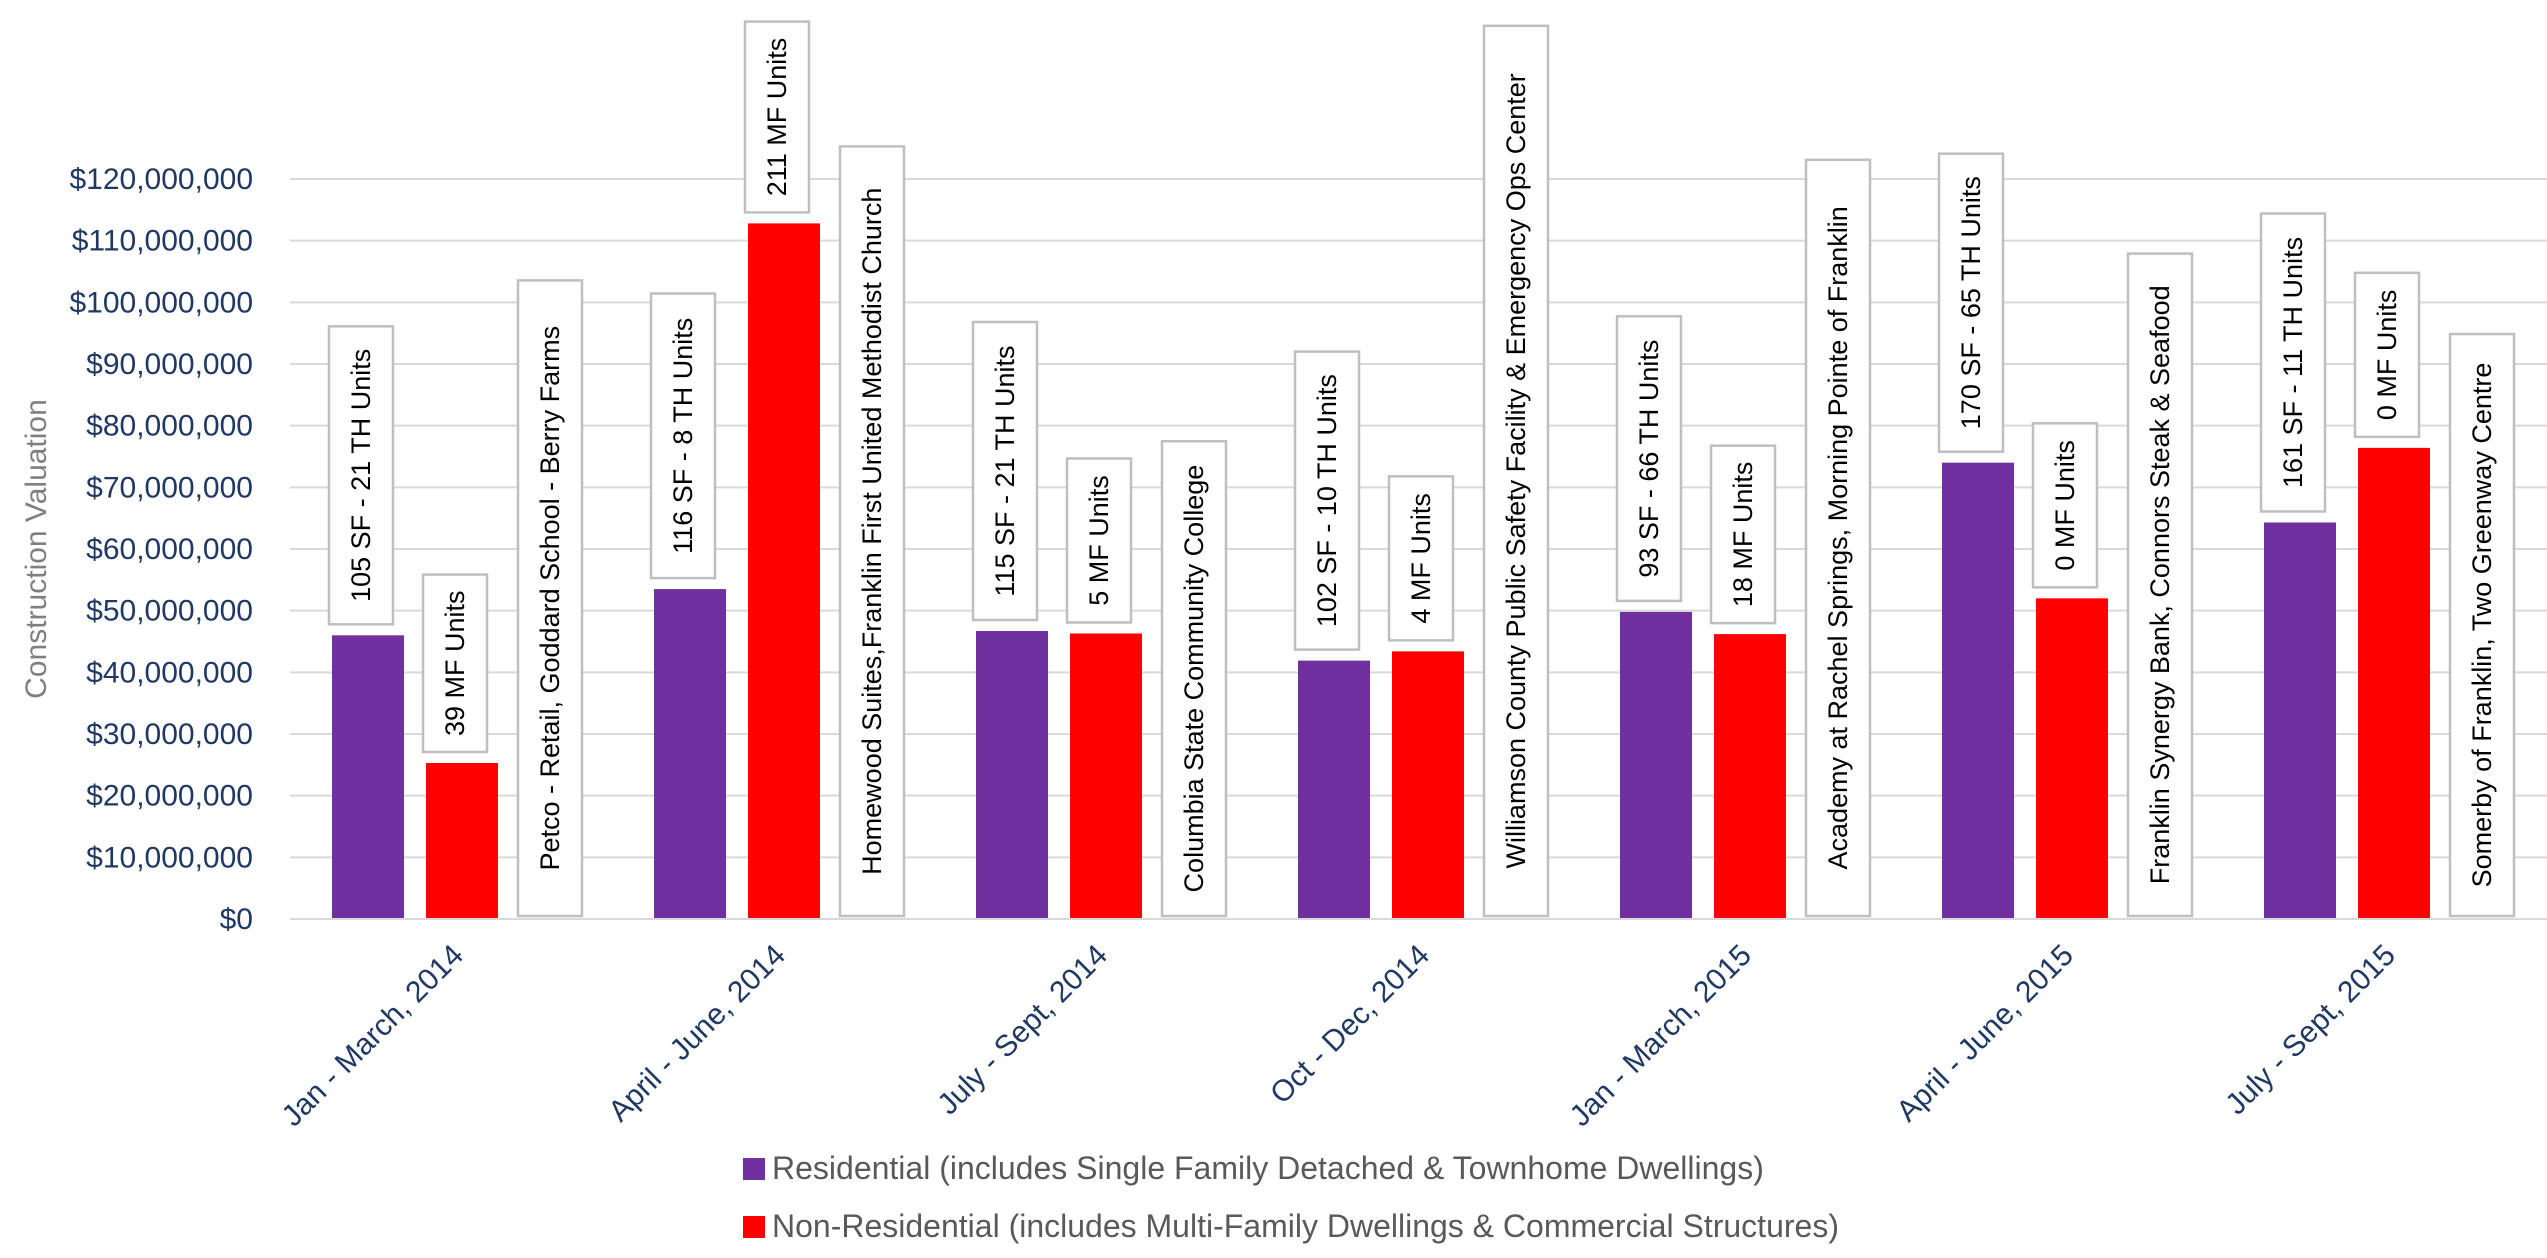 This screenshot has height=1258, width=2547. I want to click on y-tick-label: $60,000,000, so click(169, 549).